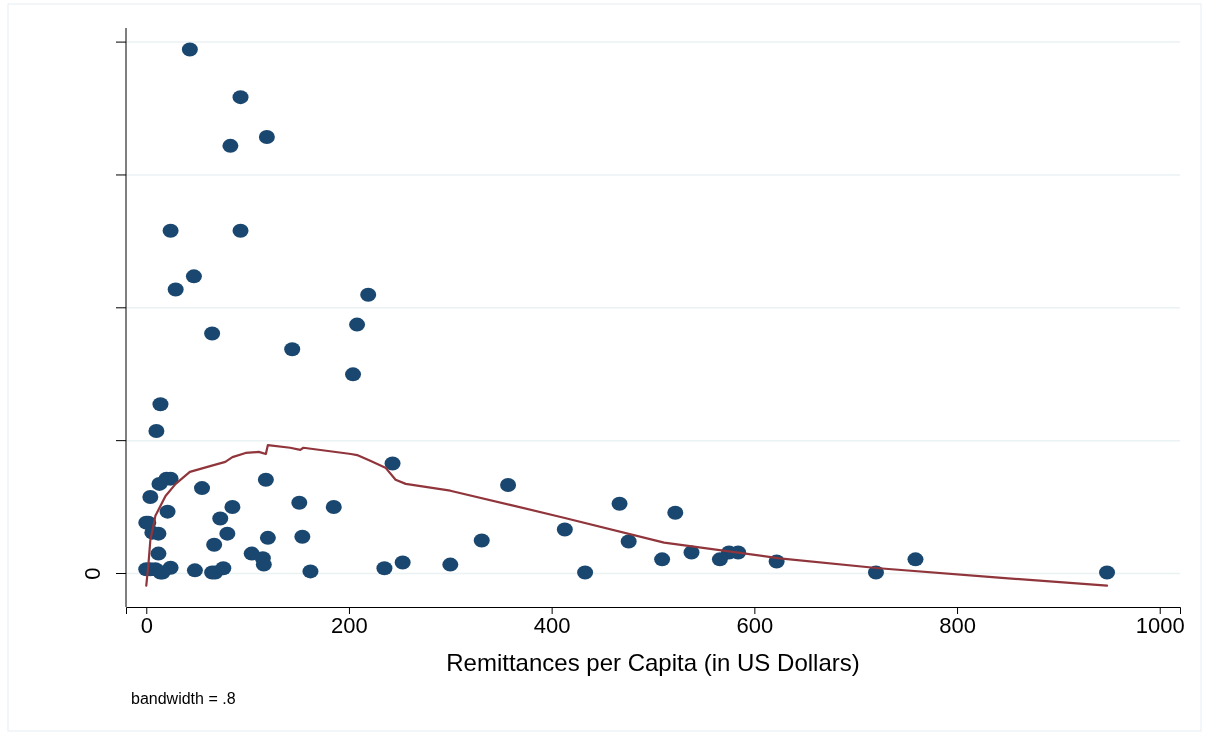  I want to click on x-tick-label: 1000, so click(1160, 625).